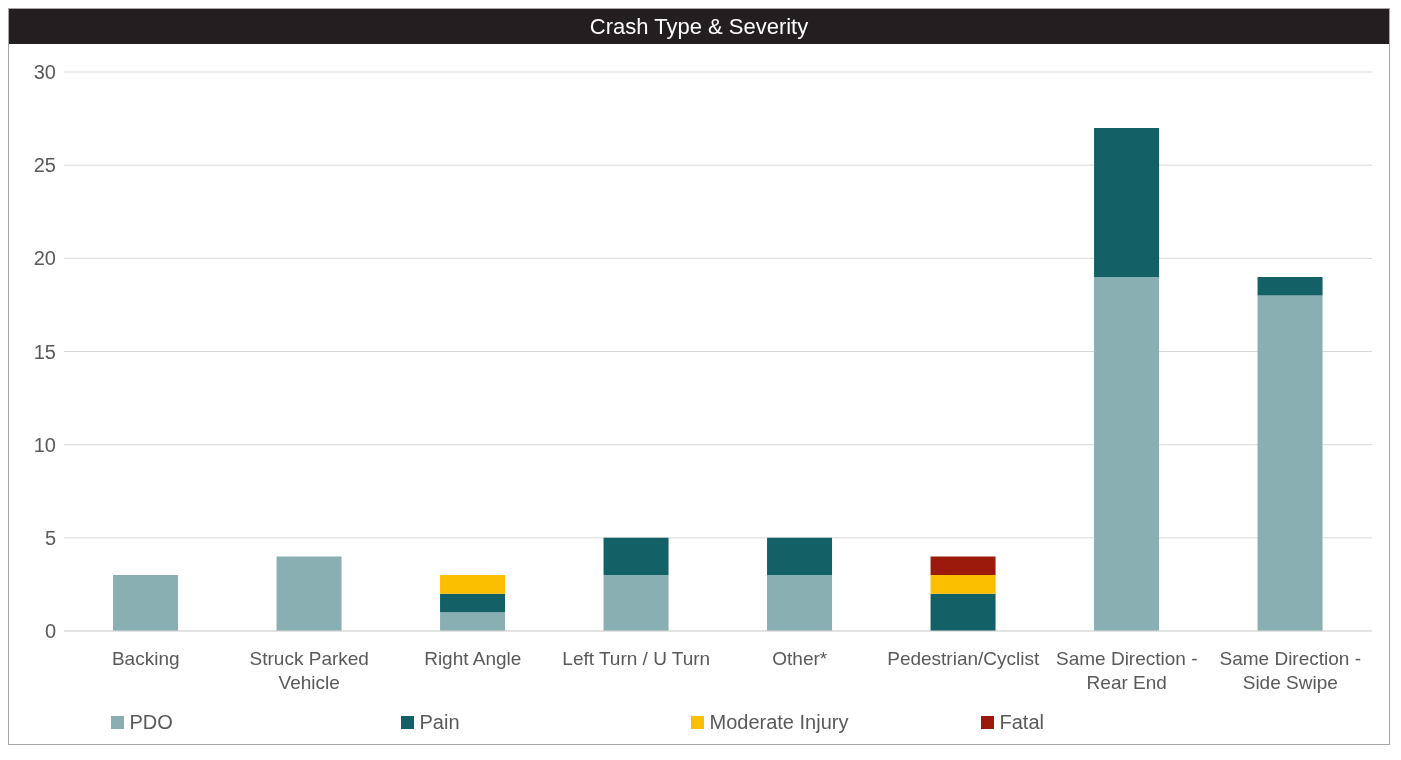 This screenshot has height=760, width=1401. I want to click on y-tick-label: 15, so click(44, 351).